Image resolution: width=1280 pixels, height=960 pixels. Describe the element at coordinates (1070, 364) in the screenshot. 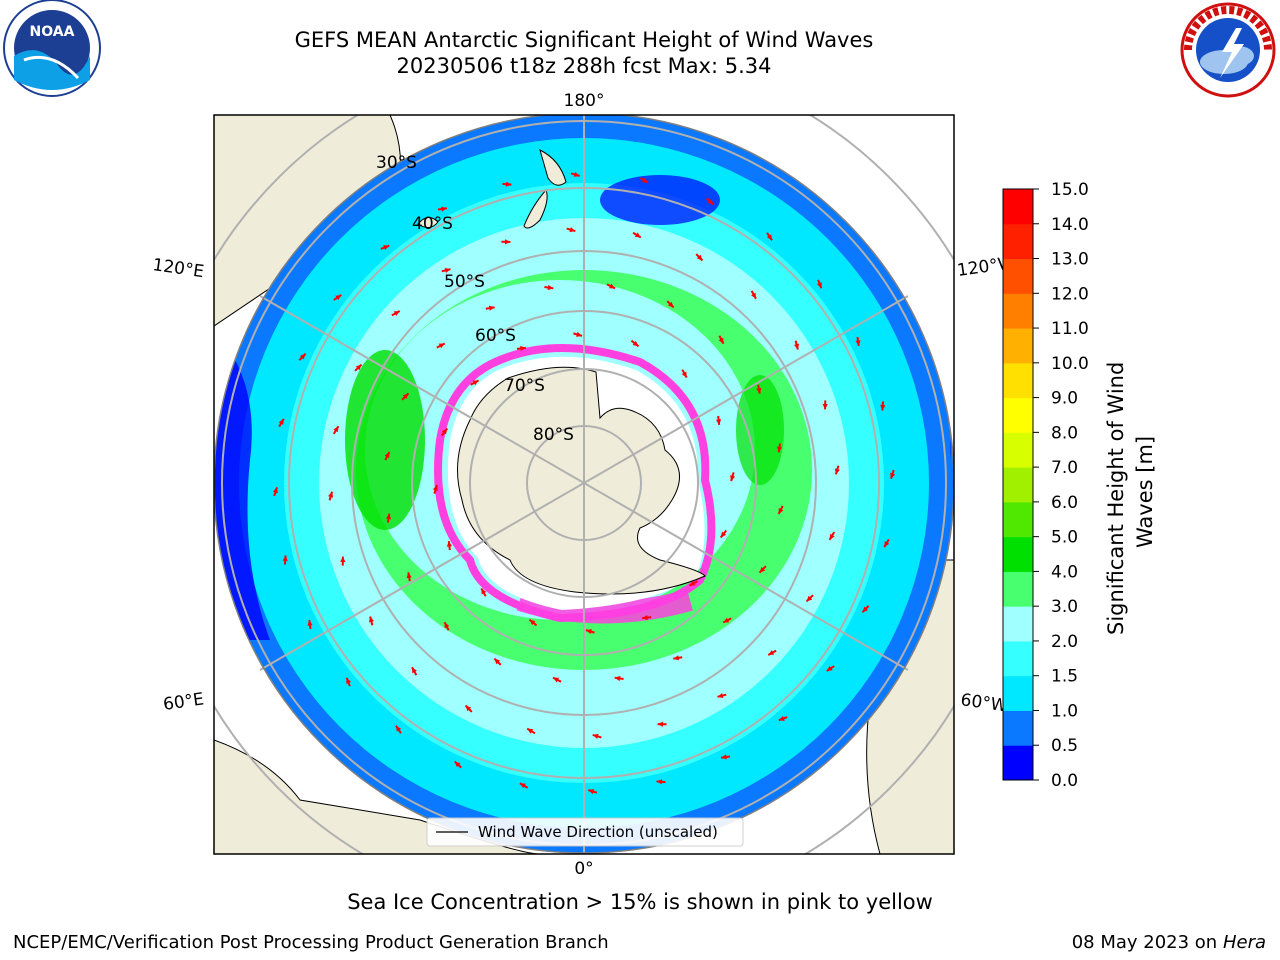

I see `colorbar-tick-label: 10.0` at that location.